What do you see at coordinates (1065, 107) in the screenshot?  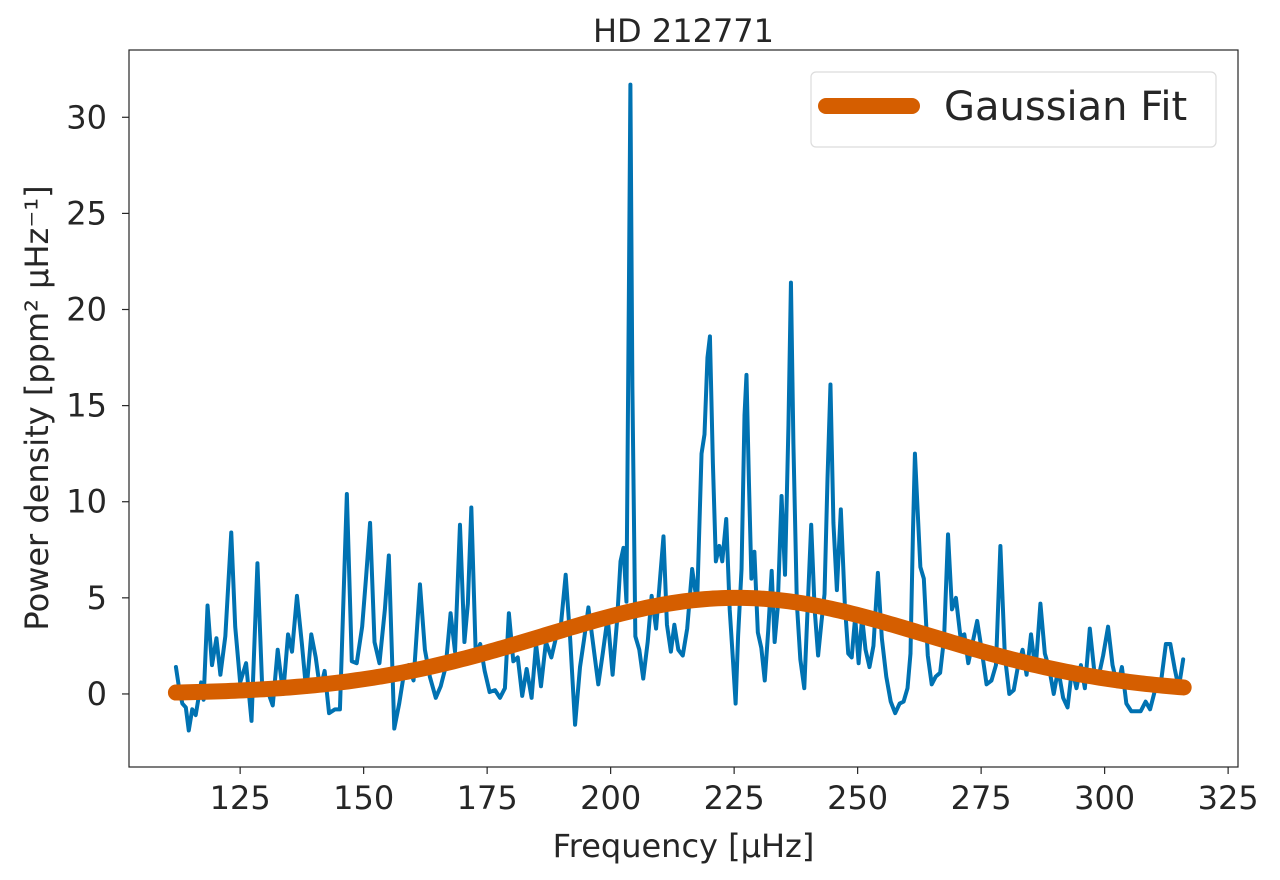 I see `legend-entry-gaussian-fit: Gaussian Fit` at bounding box center [1065, 107].